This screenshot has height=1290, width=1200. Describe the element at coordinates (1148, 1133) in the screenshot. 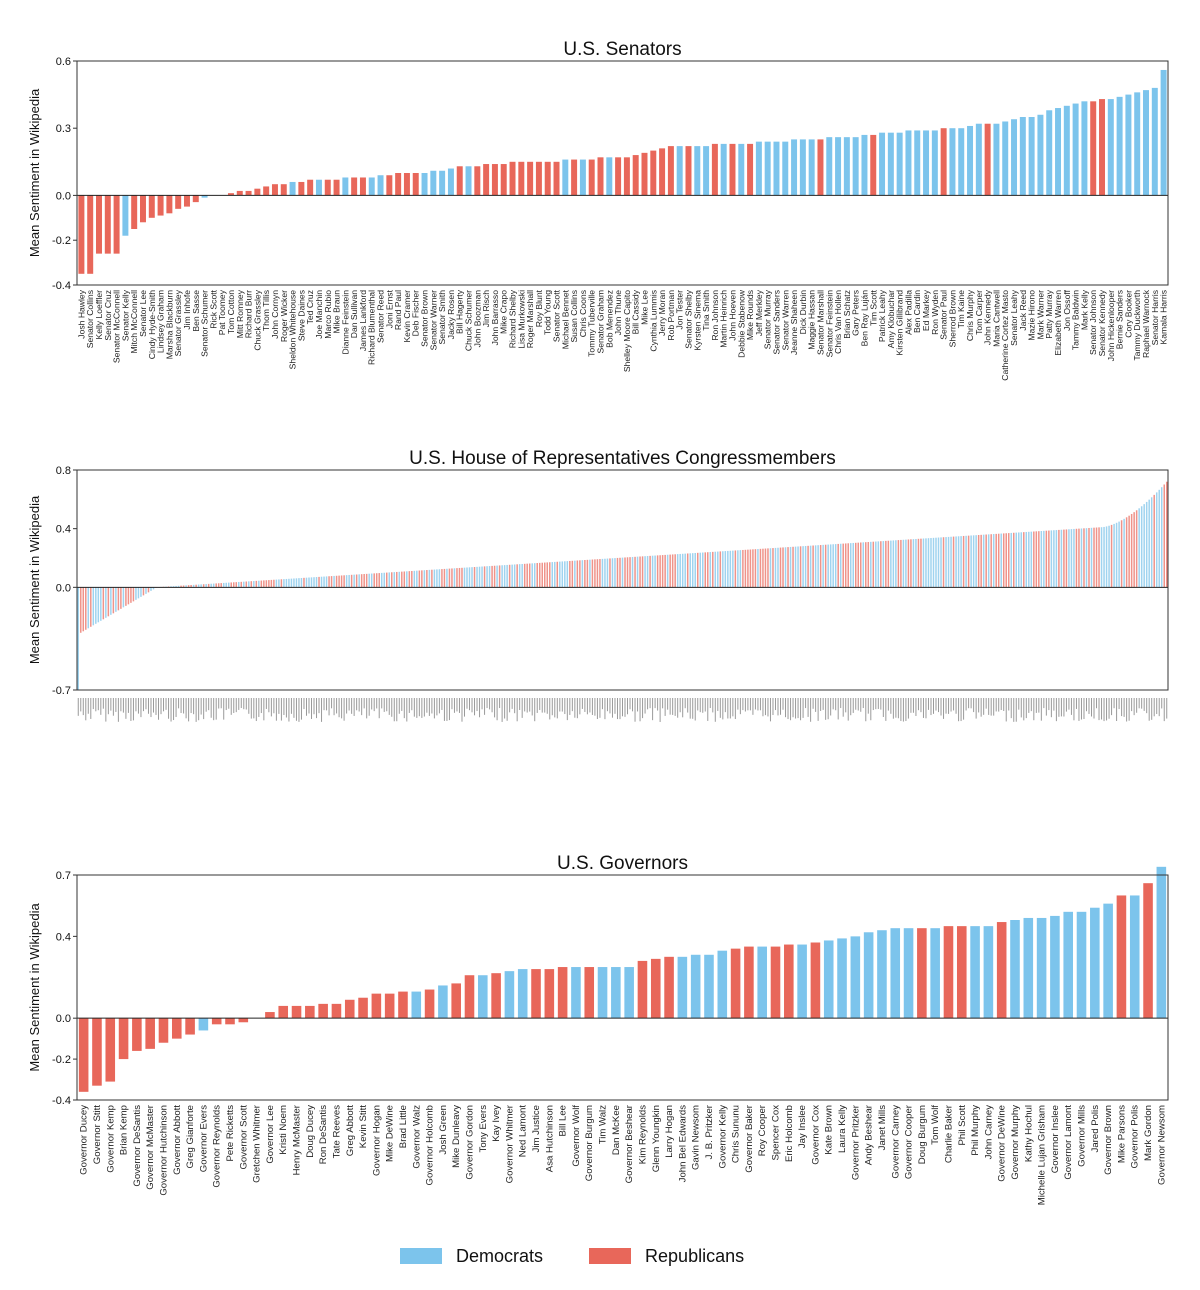

I see `x-tick-label: Mark Gordon` at that location.